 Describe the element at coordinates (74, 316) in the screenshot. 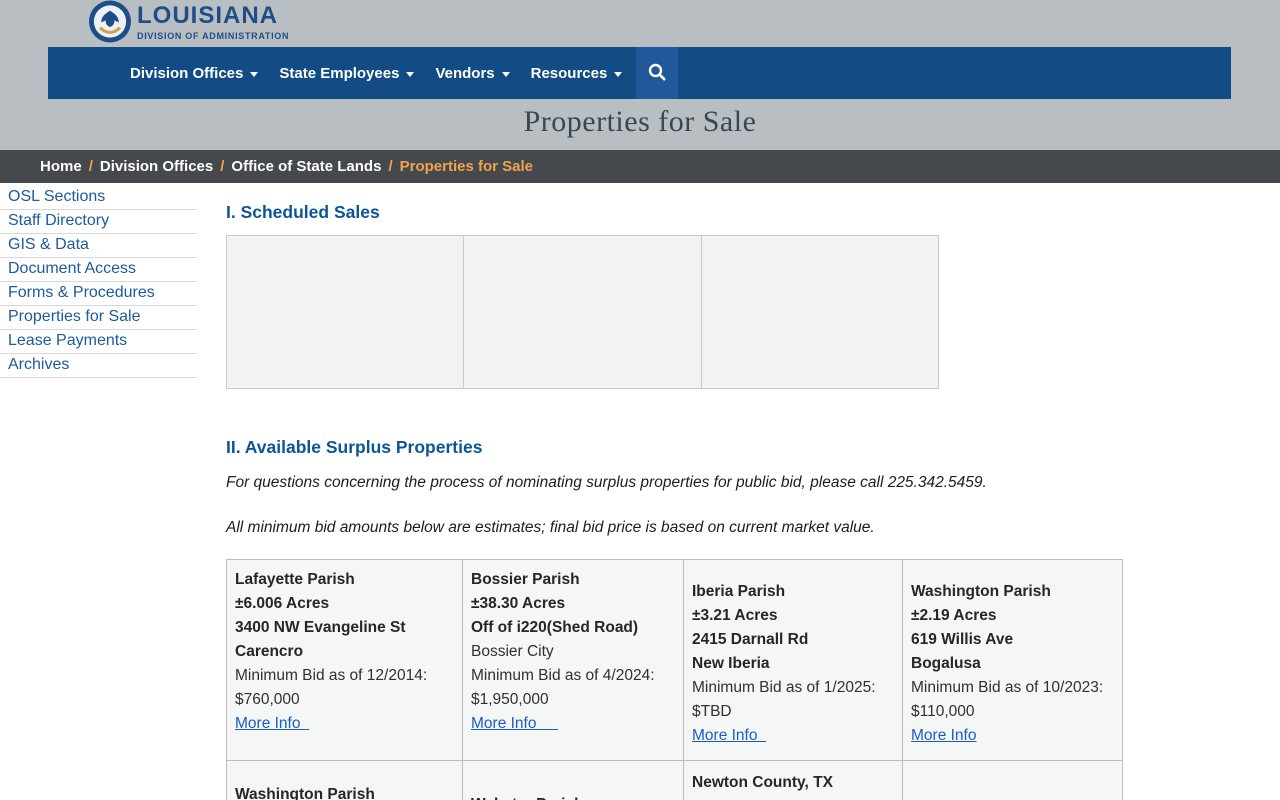

I see `sidebar-item-properties-for-sale: Properties for Sale` at that location.